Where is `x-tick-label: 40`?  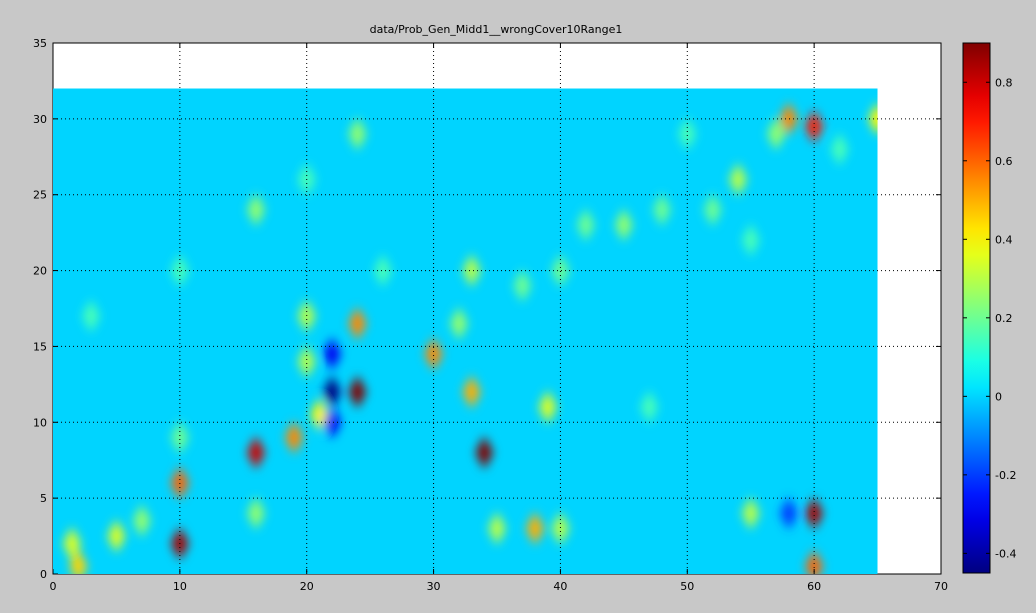 x-tick-label: 40 is located at coordinates (560, 586).